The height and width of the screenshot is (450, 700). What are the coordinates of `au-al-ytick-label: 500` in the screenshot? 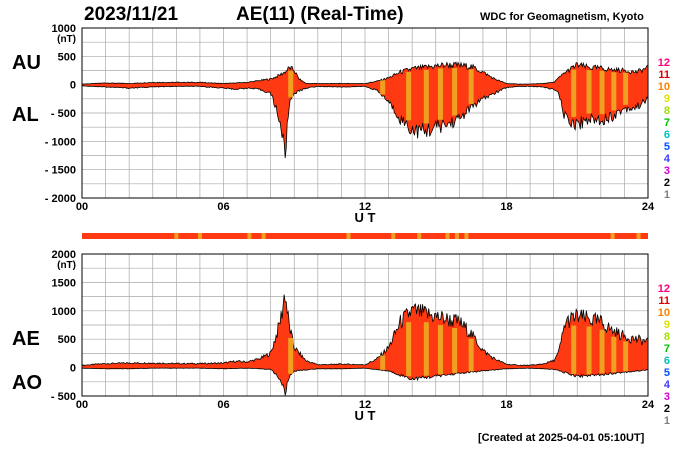 It's located at (67, 57).